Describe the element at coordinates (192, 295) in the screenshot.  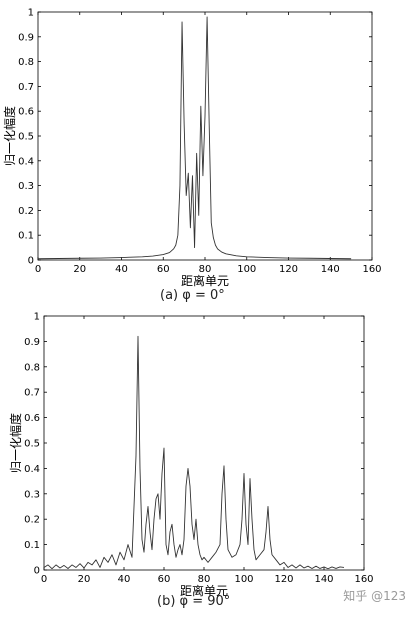
I see `chart-a-caption: (a) φ = 0°` at that location.